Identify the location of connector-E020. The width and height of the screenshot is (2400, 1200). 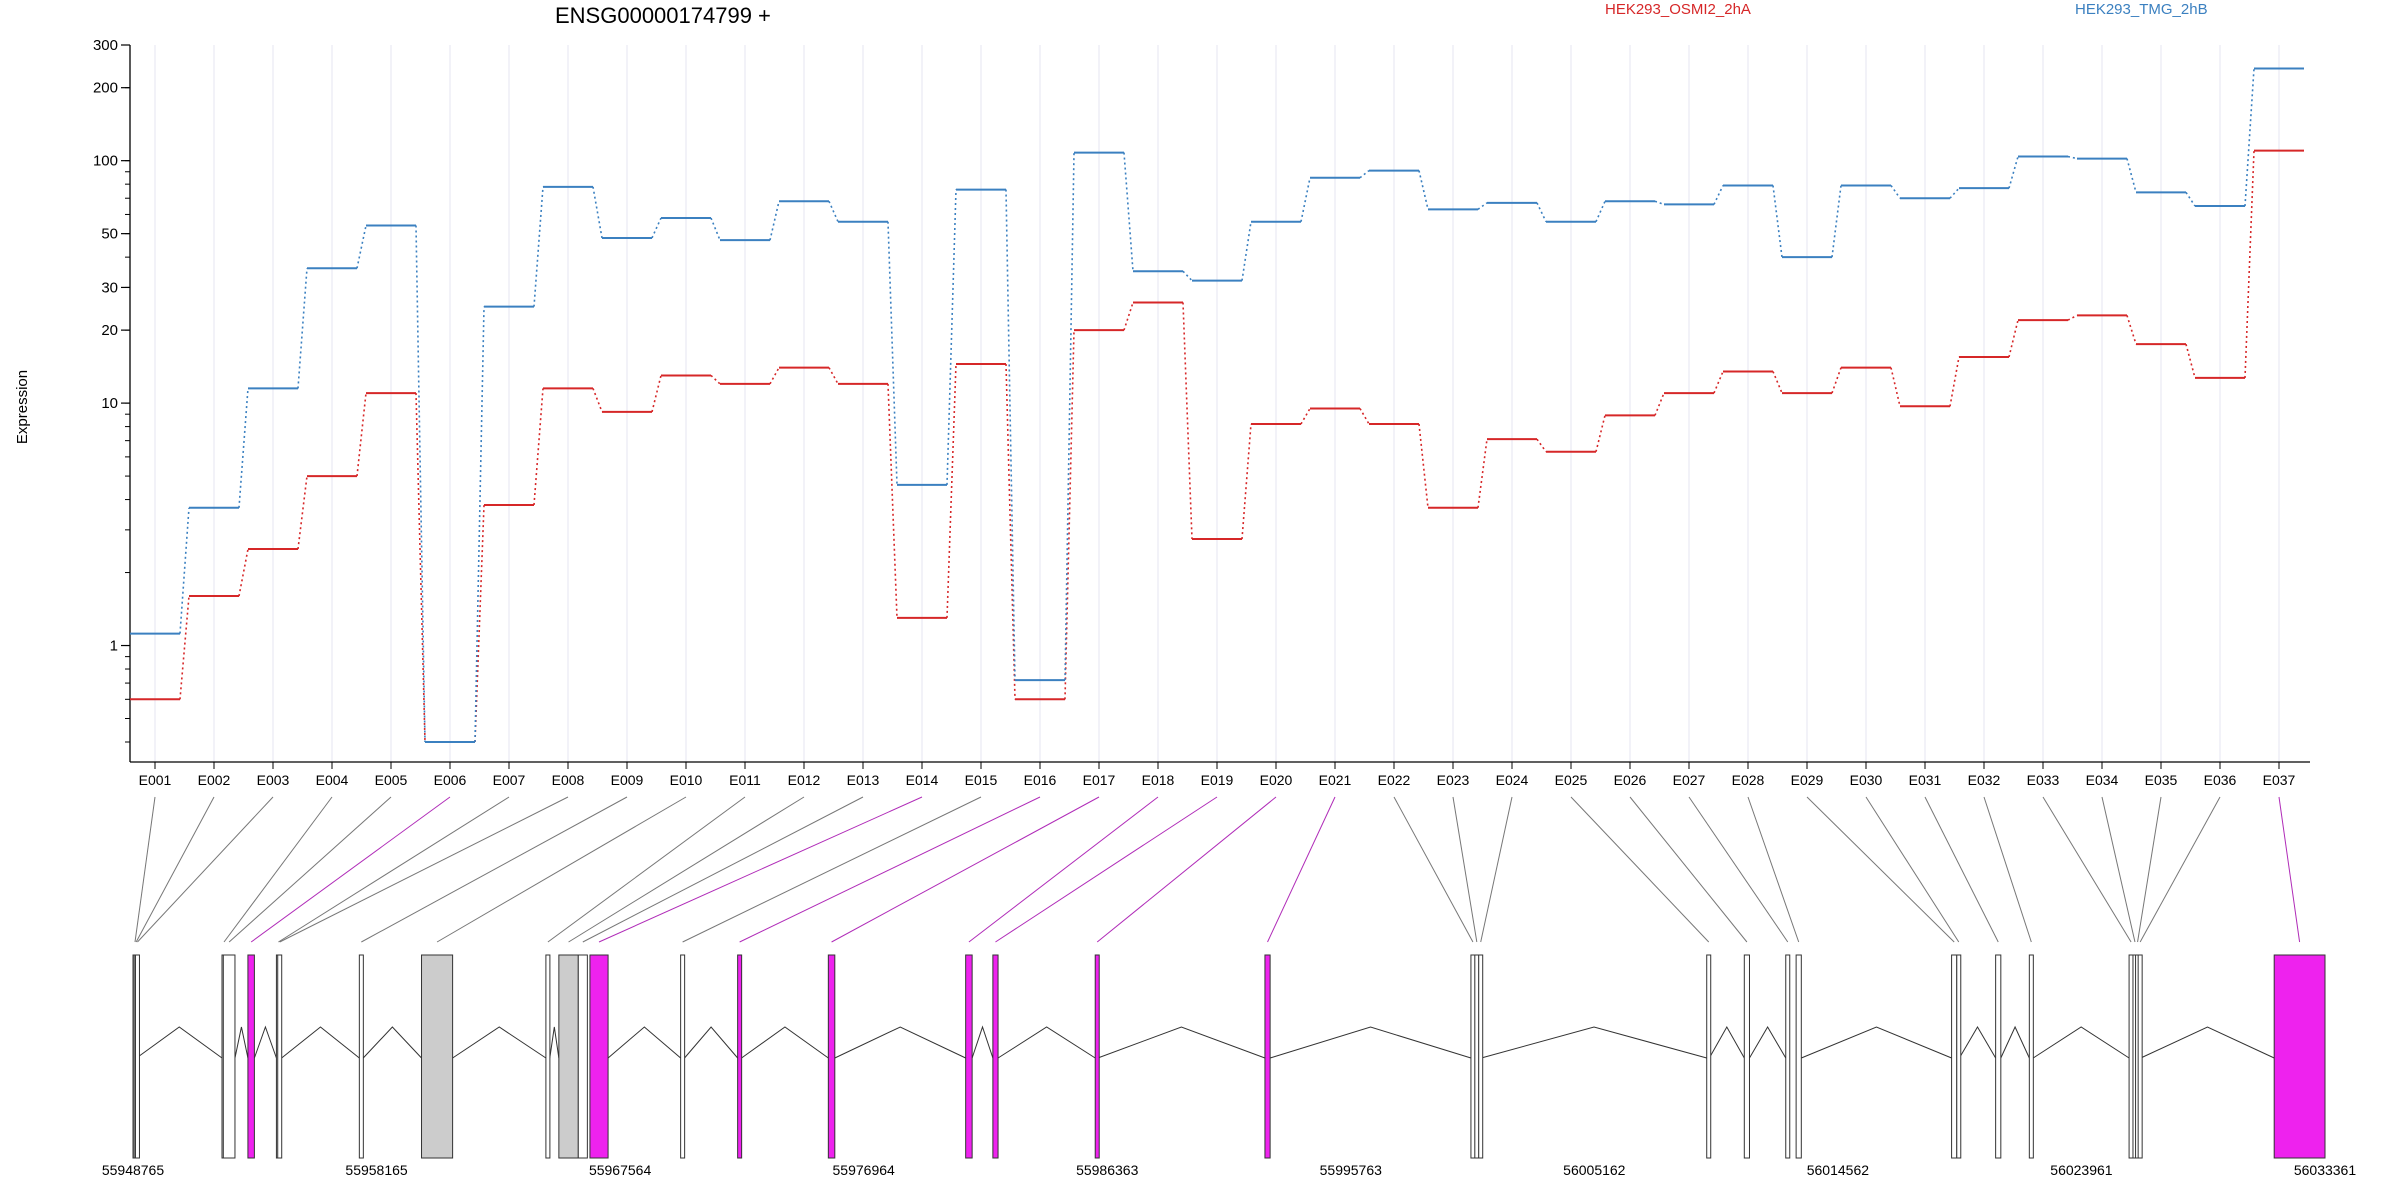
(1186, 869).